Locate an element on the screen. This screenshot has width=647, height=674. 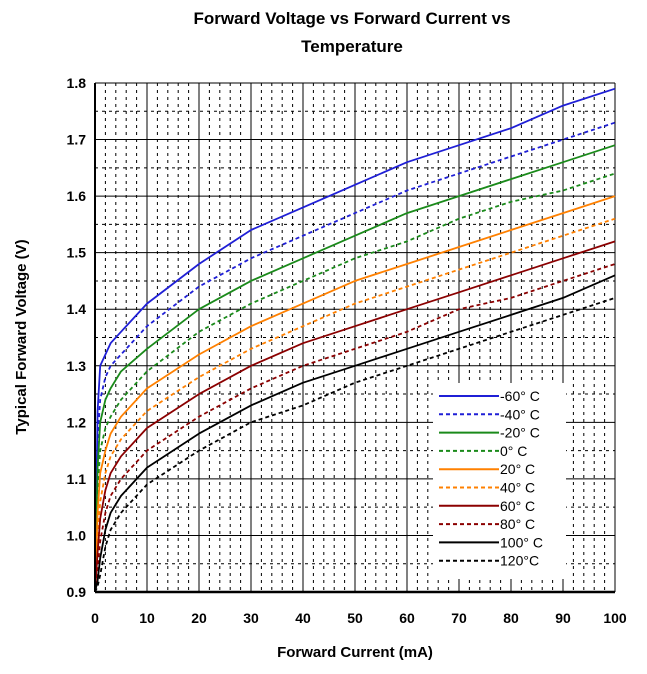
x-axis-label: Forward Current (mA) is located at coordinates (355, 652).